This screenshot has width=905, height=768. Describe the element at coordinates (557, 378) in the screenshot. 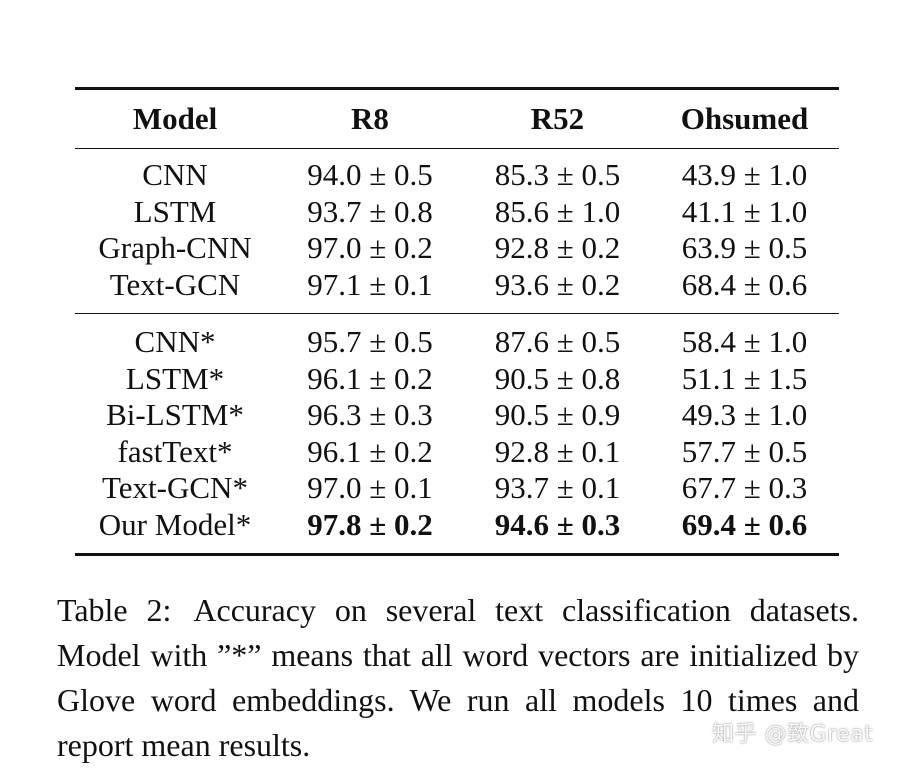

I see `r52-cell: 90.5 ± 0.8` at that location.